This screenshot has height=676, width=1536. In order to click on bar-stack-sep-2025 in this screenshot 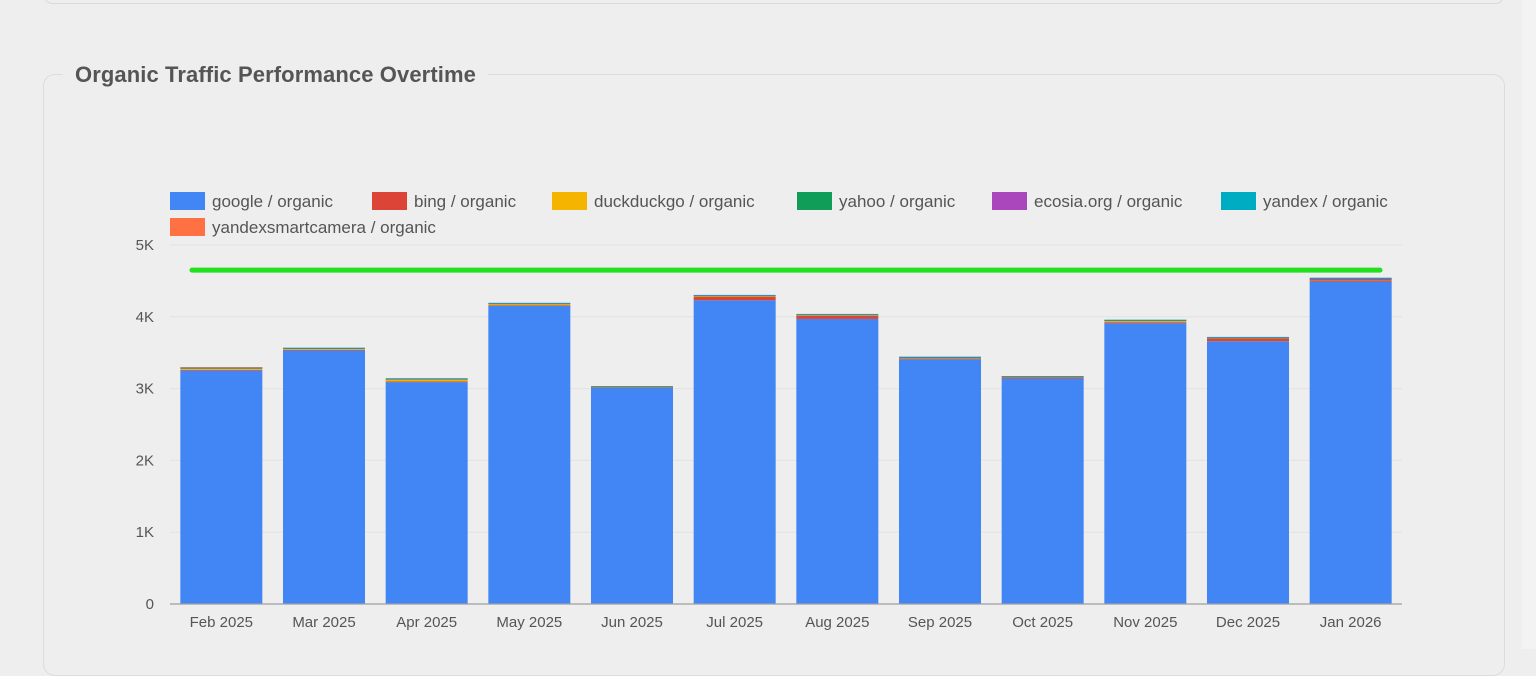, I will do `click(940, 480)`.